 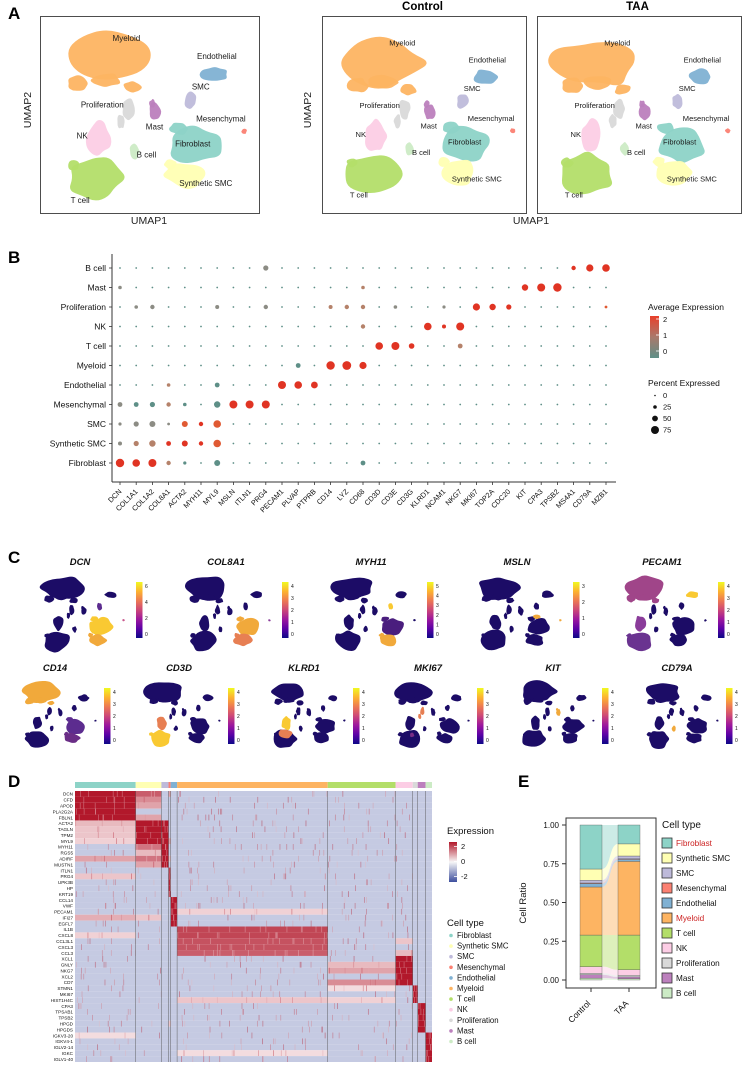 What do you see at coordinates (531, 221) in the screenshot?
I see `umap1-axis-label-right: UMAP1` at bounding box center [531, 221].